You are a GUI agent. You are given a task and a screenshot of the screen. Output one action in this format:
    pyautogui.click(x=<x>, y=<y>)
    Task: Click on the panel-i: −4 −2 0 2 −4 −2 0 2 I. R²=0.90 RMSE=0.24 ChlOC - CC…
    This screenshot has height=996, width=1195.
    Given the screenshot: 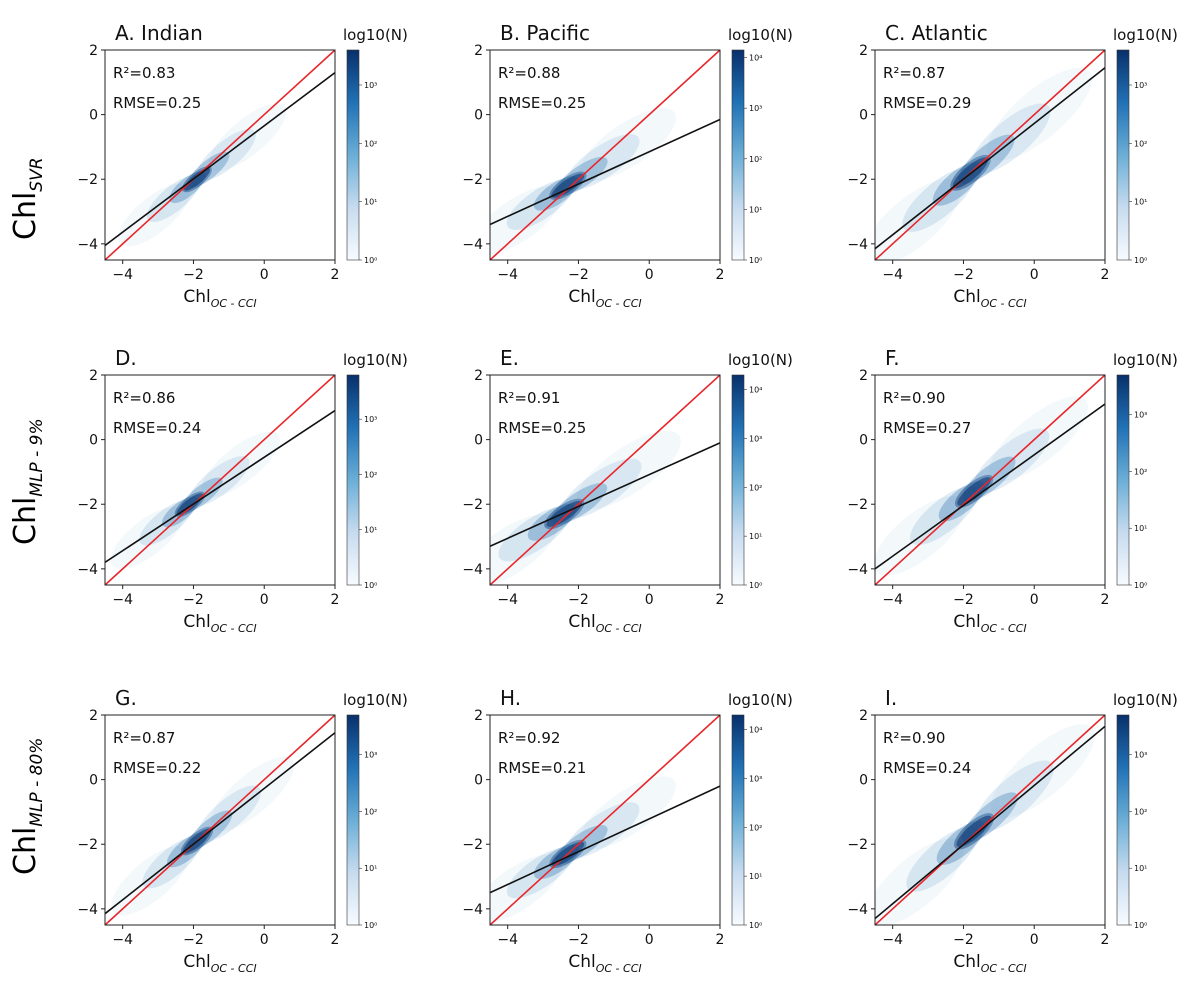 What is the action you would take?
    pyautogui.click(x=1001, y=825)
    